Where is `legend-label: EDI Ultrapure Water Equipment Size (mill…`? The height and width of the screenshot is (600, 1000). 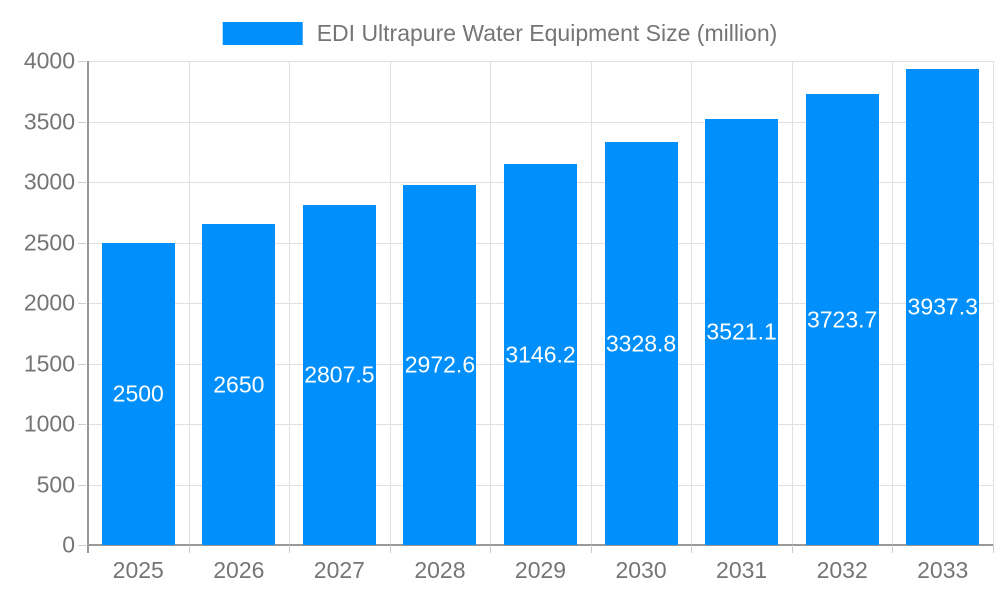 legend-label: EDI Ultrapure Water Equipment Size (mill… is located at coordinates (547, 33).